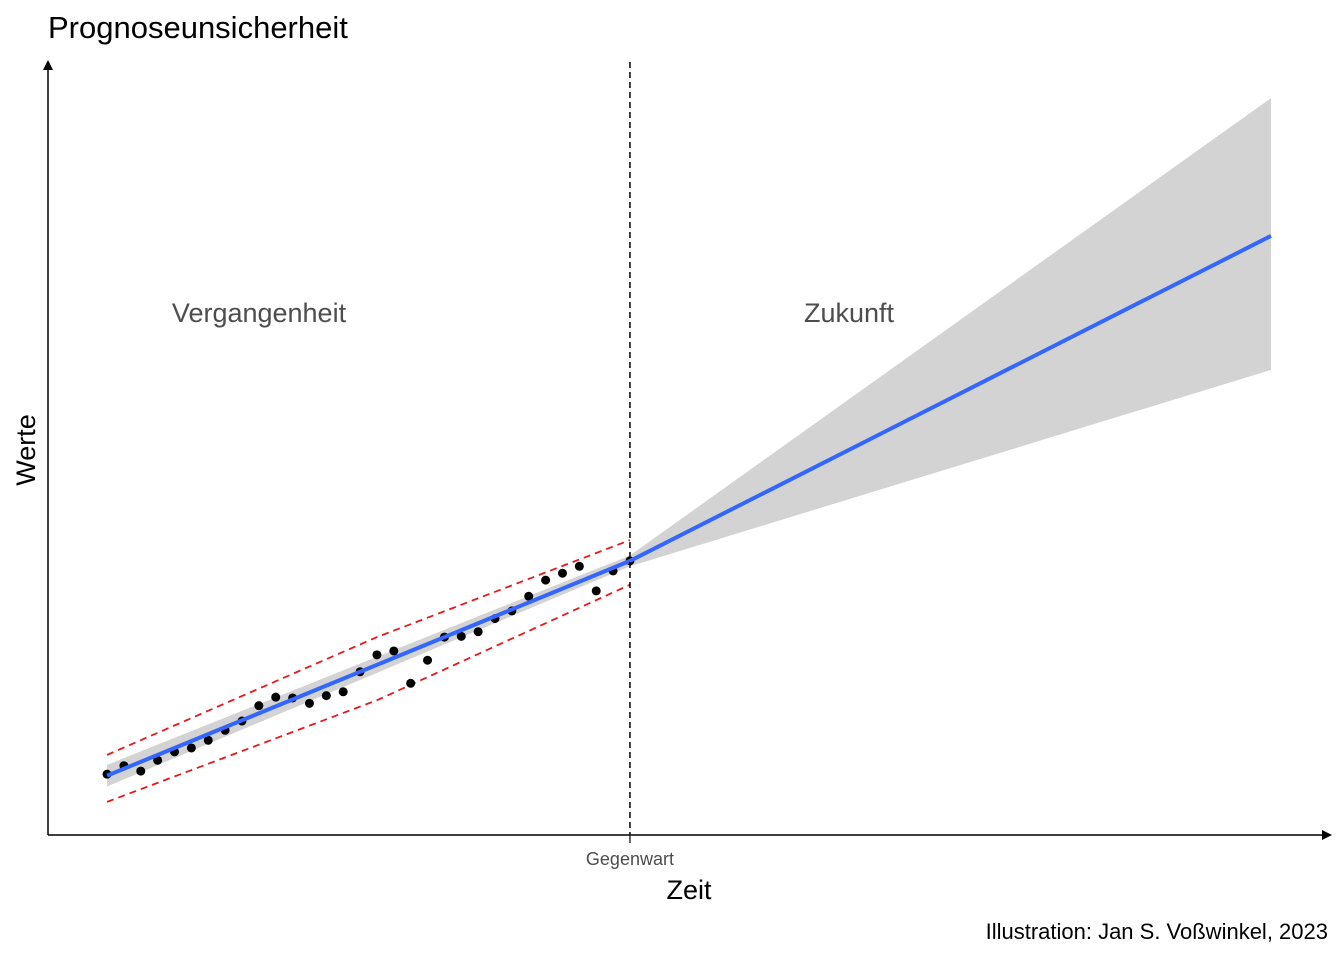  I want to click on chart-title: Prognoseunsicherheit, so click(198, 27).